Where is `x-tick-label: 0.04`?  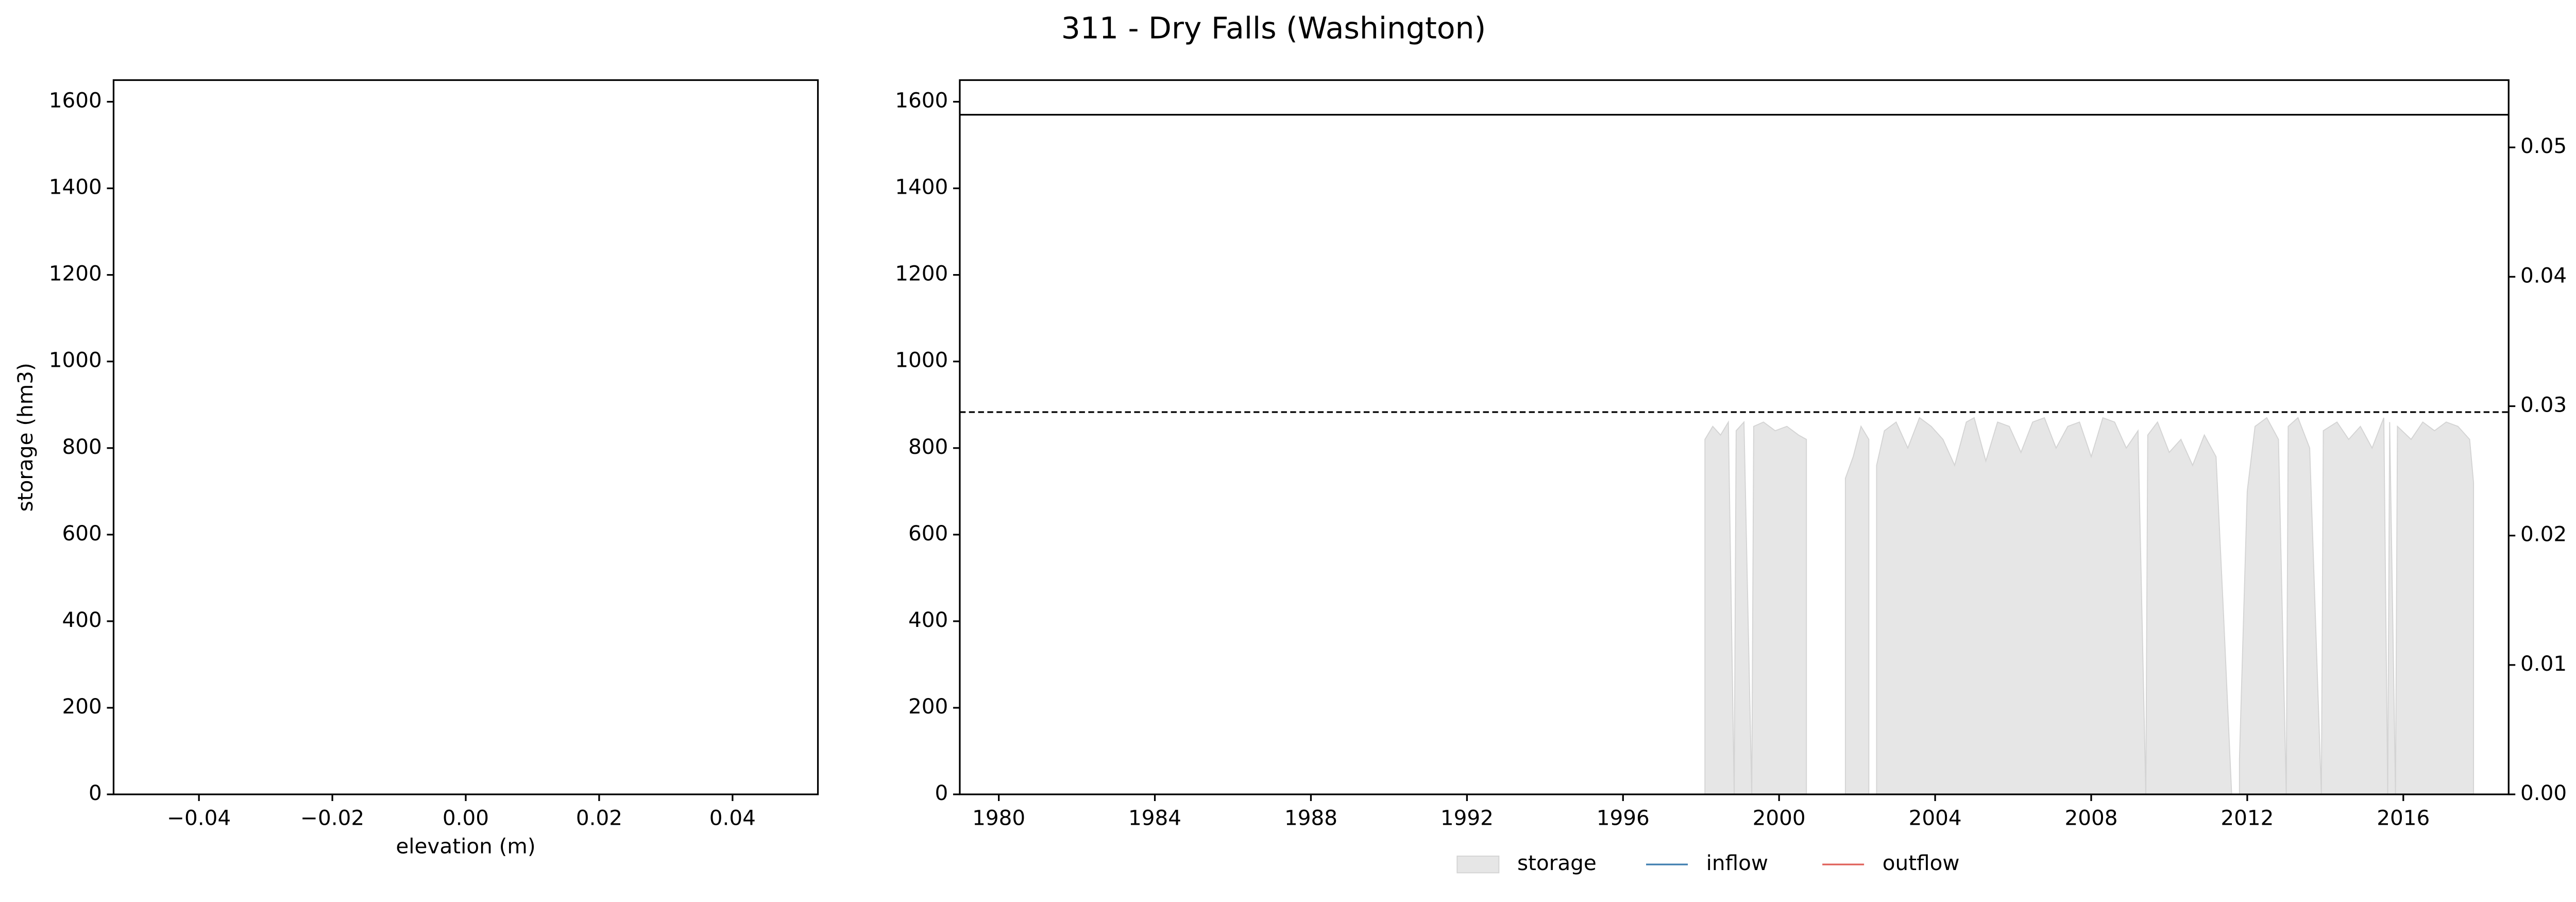 x-tick-label: 0.04 is located at coordinates (732, 818).